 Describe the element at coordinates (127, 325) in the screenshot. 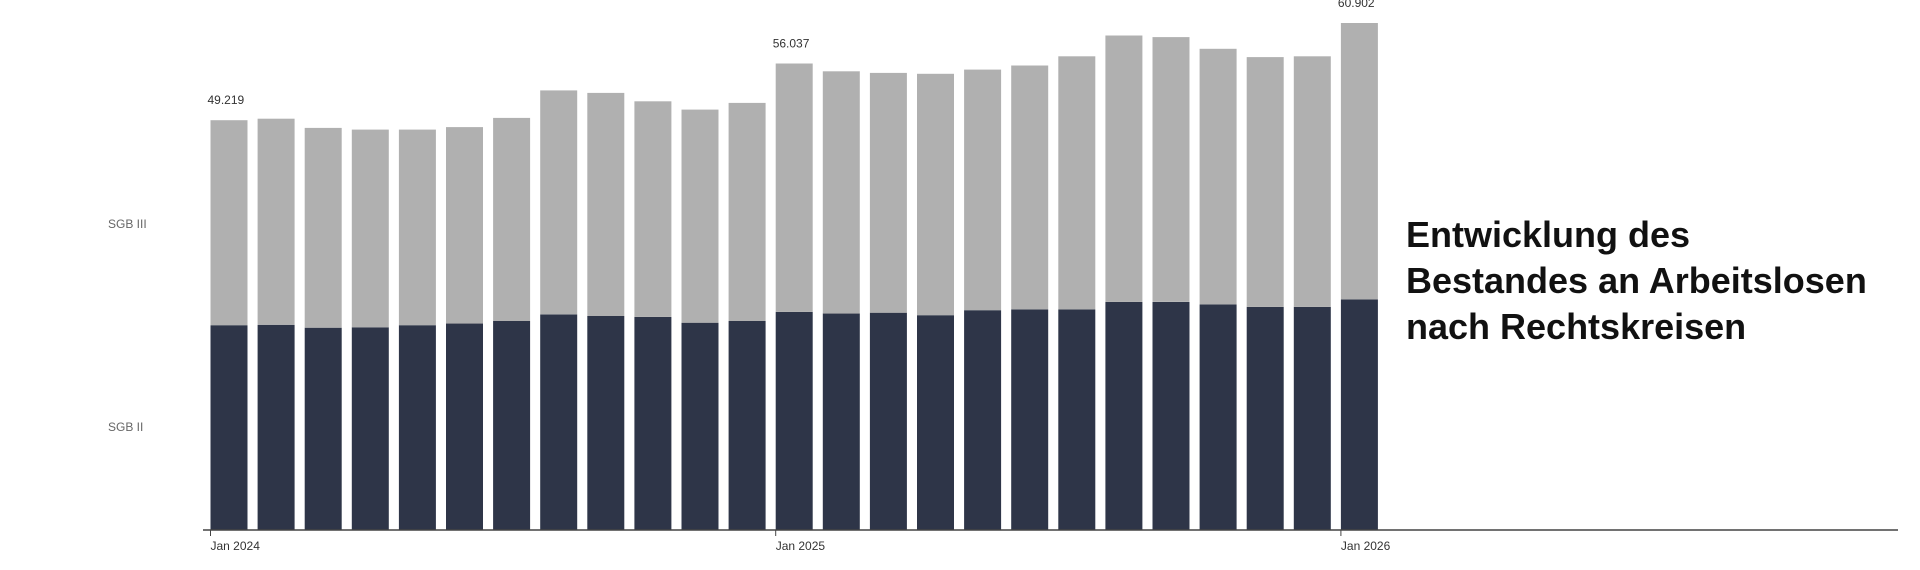

I see `series-labels: SGB III SGB II` at that location.